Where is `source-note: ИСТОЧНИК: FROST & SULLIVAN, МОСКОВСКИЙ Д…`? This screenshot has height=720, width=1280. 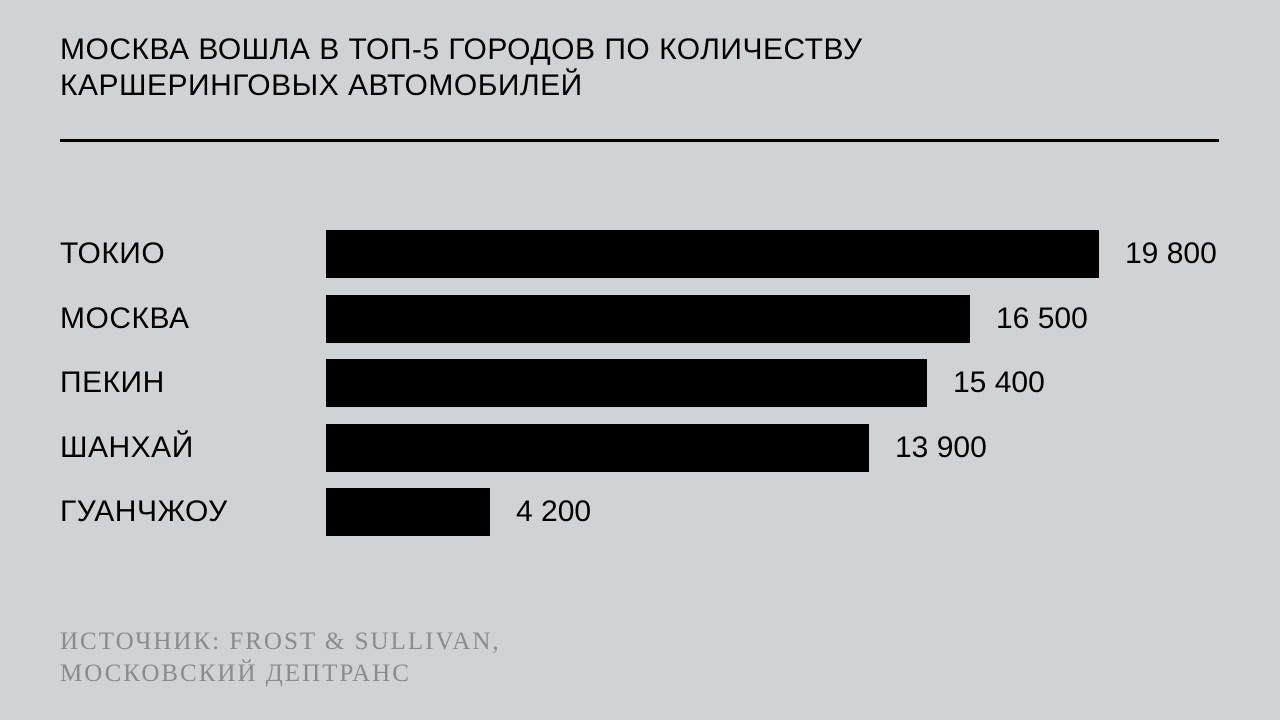
source-note: ИСТОЧНИК: FROST & SULLIVAN, МОСКОВСКИЙ Д… is located at coordinates (460, 658).